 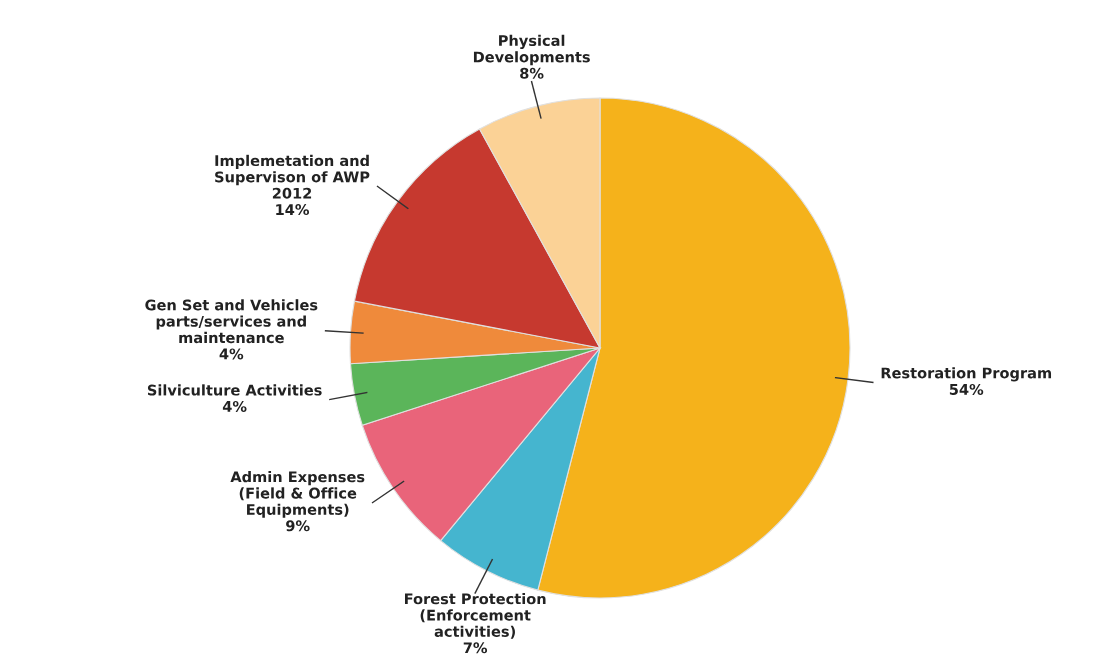 I want to click on data-label: 8%, so click(x=532, y=73).